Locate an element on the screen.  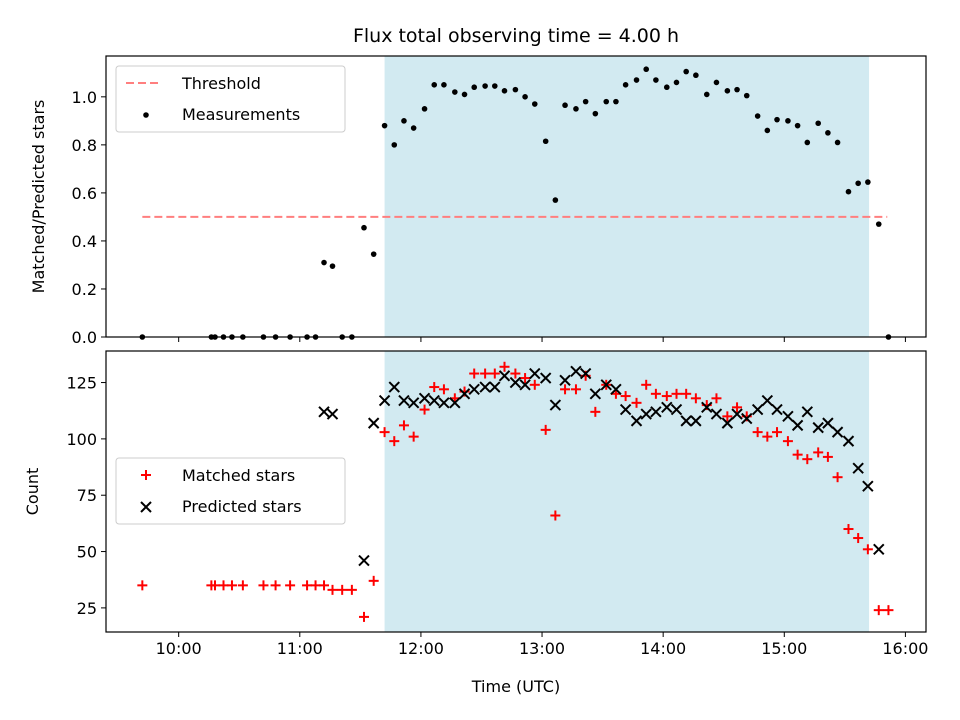
legend-measurements-label: Measurements is located at coordinates (241, 114).